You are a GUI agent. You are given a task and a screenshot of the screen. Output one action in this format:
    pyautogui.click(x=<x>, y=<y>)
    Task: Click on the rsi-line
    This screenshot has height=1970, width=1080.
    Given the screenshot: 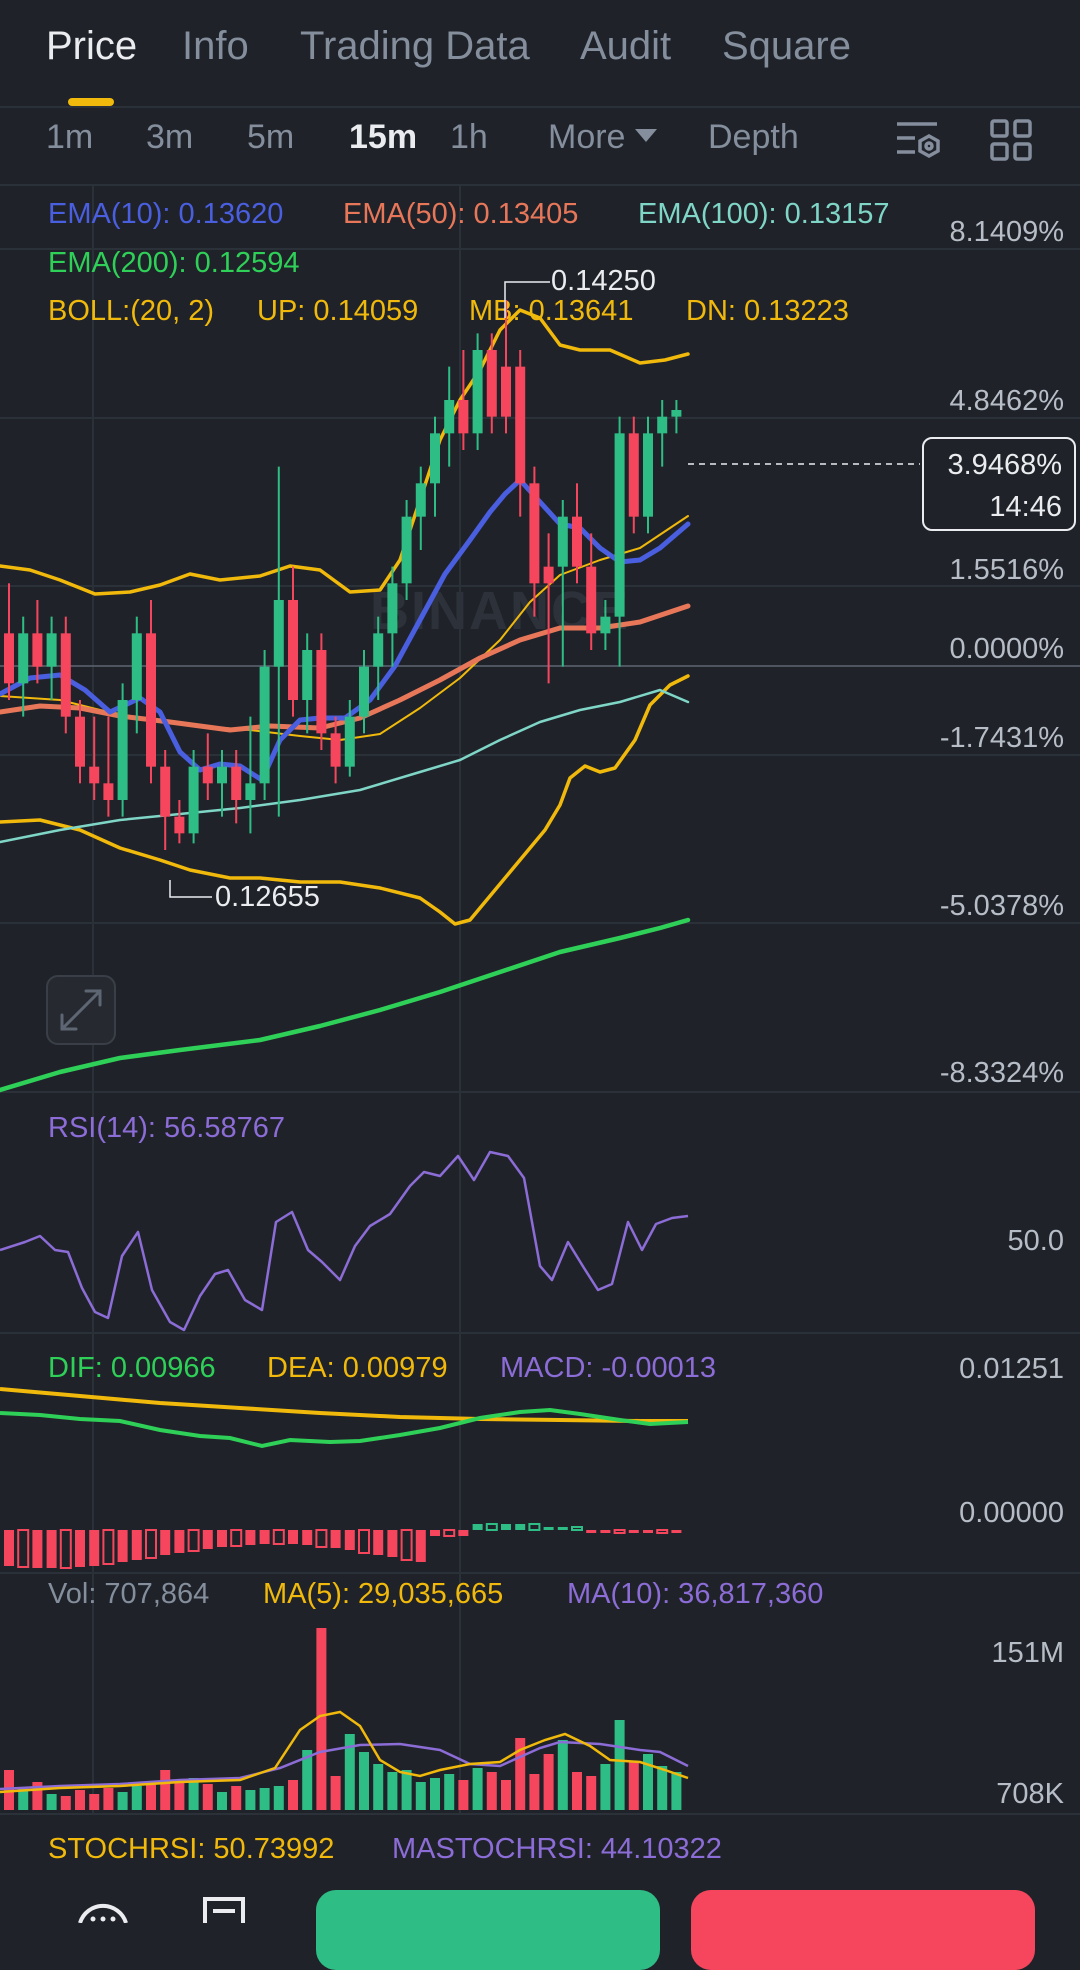 What is the action you would take?
    pyautogui.click(x=344, y=1241)
    